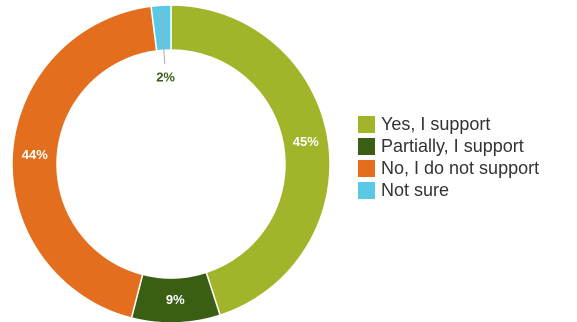 Image resolution: width=577 pixels, height=322 pixels. I want to click on legend-swatch-not-sure, so click(366, 190).